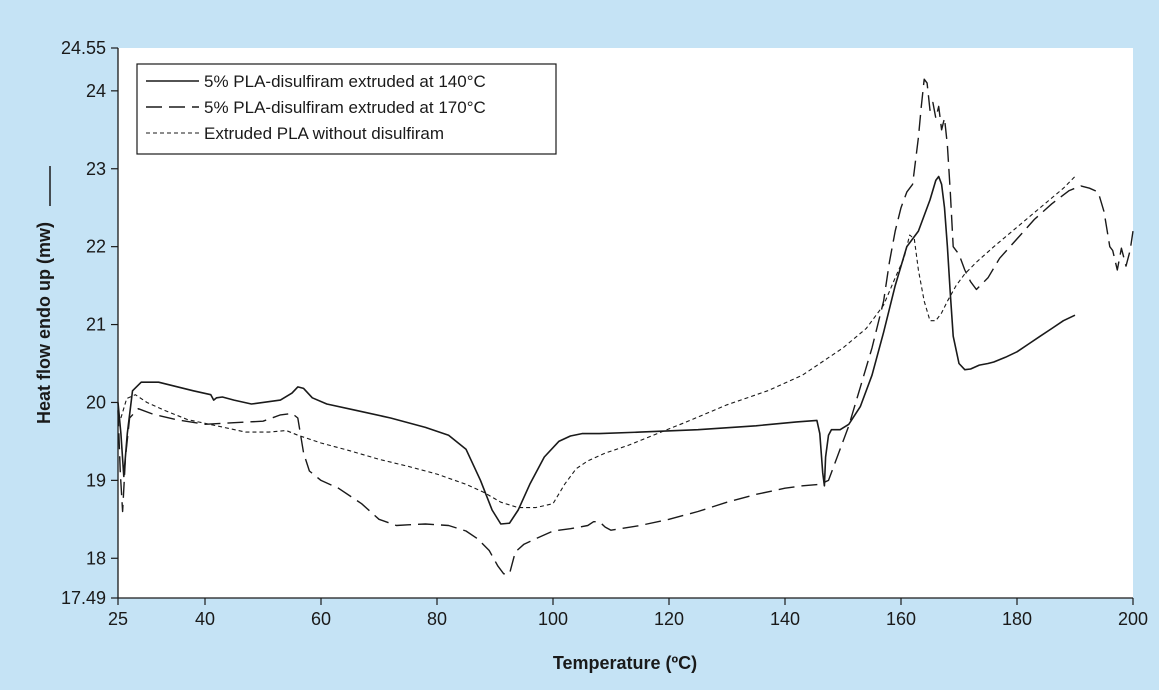 The width and height of the screenshot is (1159, 690). What do you see at coordinates (345, 81) in the screenshot?
I see `legend-label-1: 5% PLA-disulfiram extruded at 140°C` at bounding box center [345, 81].